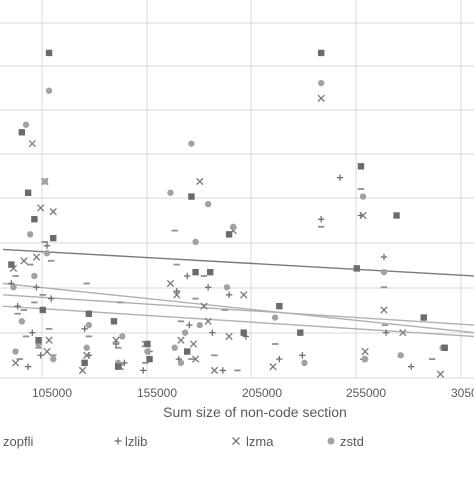 The image size is (474, 479). What do you see at coordinates (462, 393) in the screenshot?
I see `x-tick-label: 305000` at bounding box center [462, 393].